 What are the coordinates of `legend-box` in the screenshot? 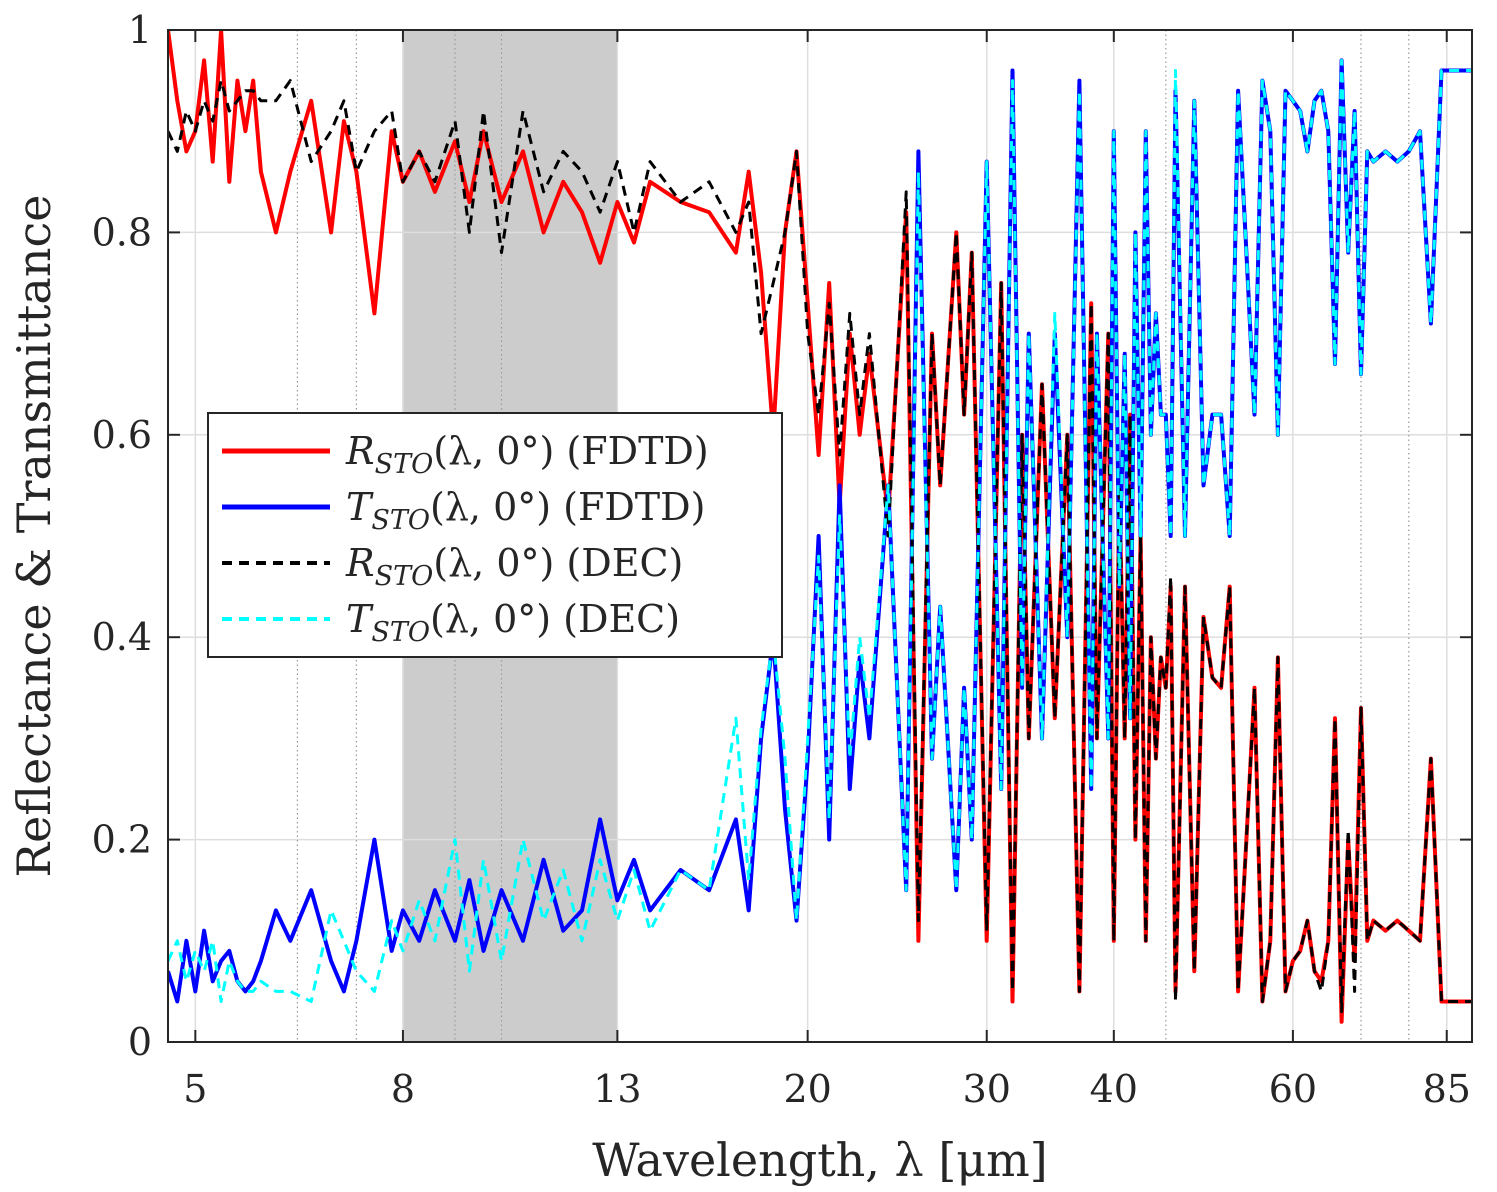 It's located at (495, 535).